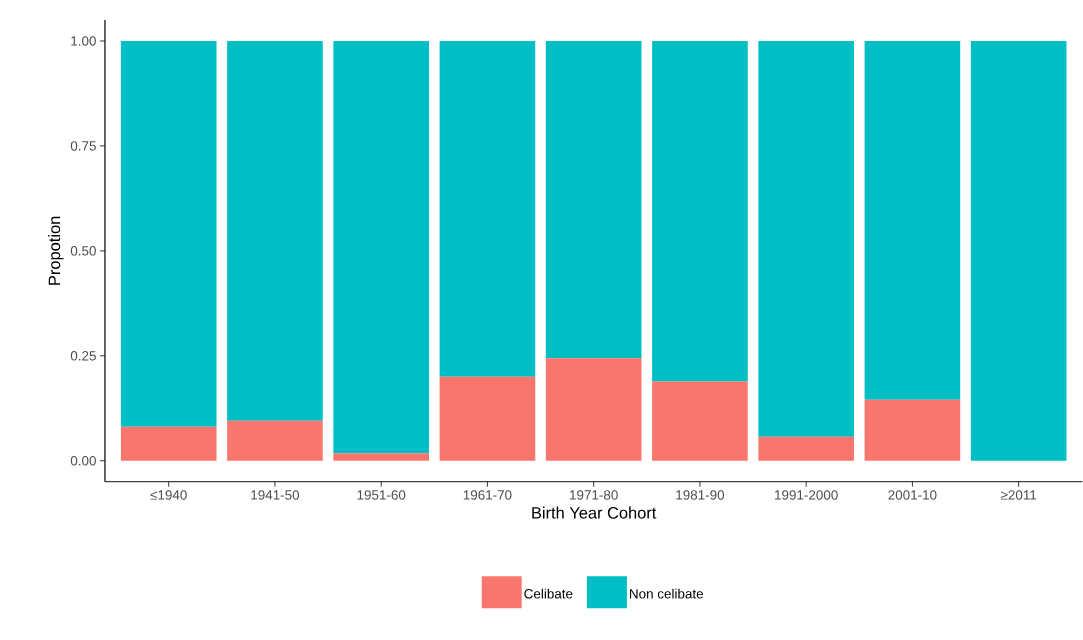  Describe the element at coordinates (168, 495) in the screenshot. I see `x-tick-label: ≤1940` at that location.